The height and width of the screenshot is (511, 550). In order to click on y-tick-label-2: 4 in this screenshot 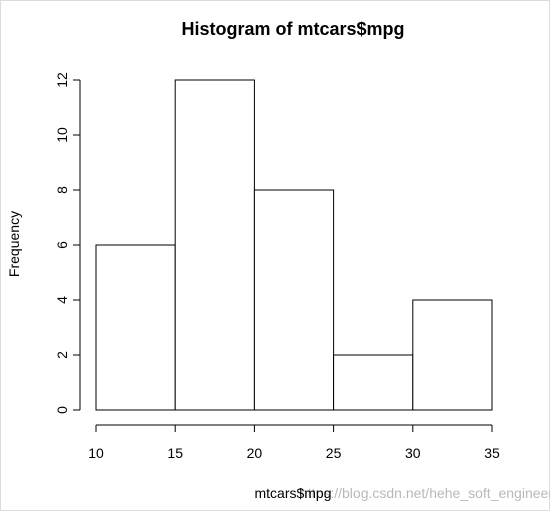, I will do `click(62, 300)`.